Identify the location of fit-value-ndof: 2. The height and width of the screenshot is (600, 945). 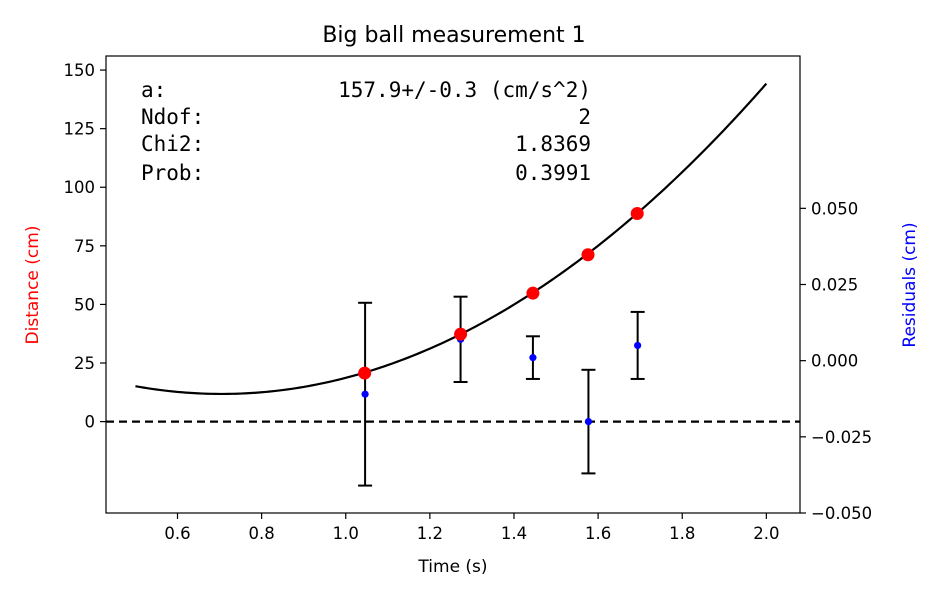
(584, 117).